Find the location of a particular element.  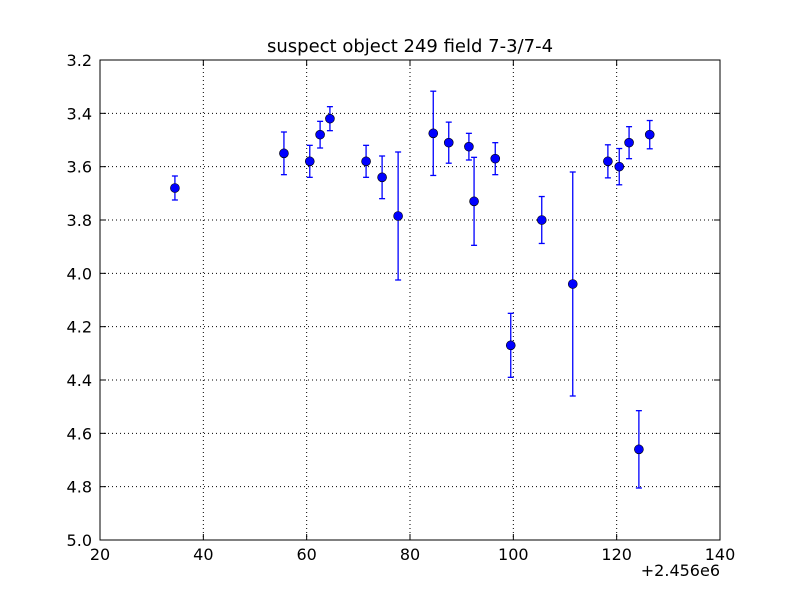

y-tick-label: 3.4 is located at coordinates (79, 113).